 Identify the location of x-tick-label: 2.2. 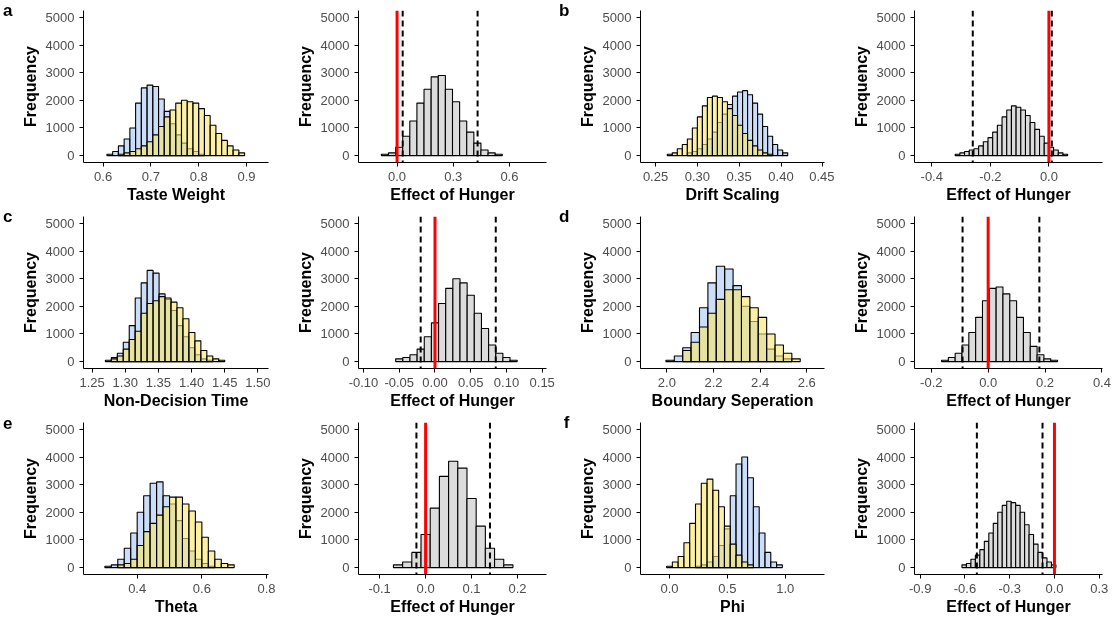
(713, 382).